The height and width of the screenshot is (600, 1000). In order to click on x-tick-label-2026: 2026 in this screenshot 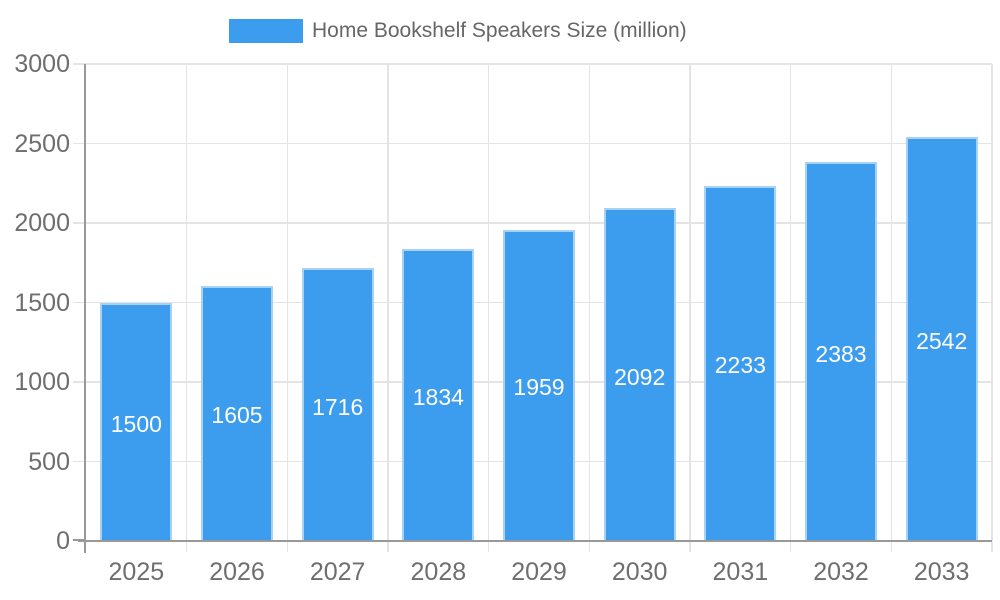, I will do `click(237, 572)`.